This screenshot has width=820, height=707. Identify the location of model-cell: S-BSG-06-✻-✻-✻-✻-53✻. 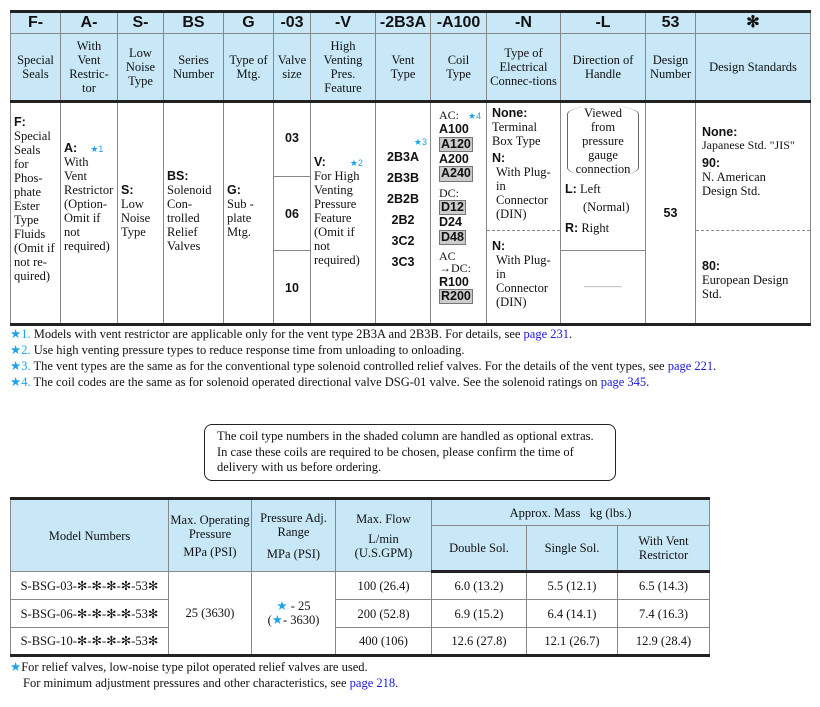
(89, 613).